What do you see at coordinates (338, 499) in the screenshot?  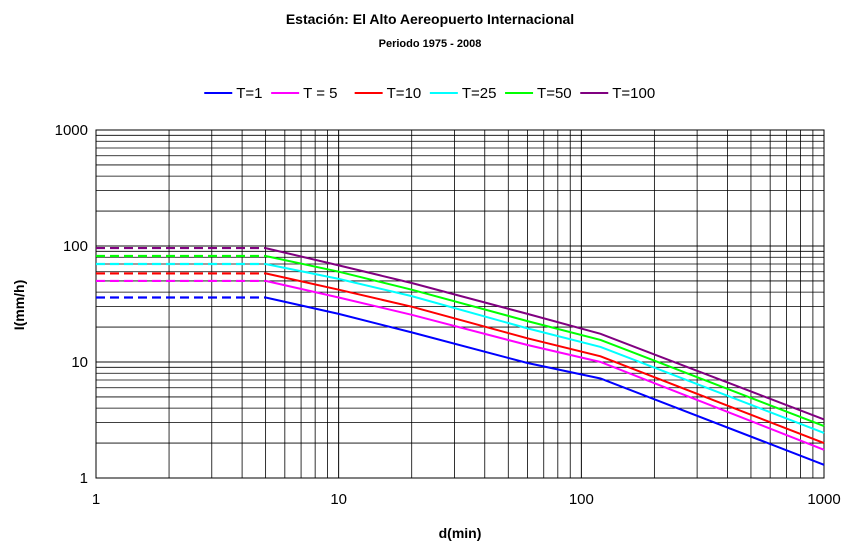 I see `x-tick-label: 10` at bounding box center [338, 499].